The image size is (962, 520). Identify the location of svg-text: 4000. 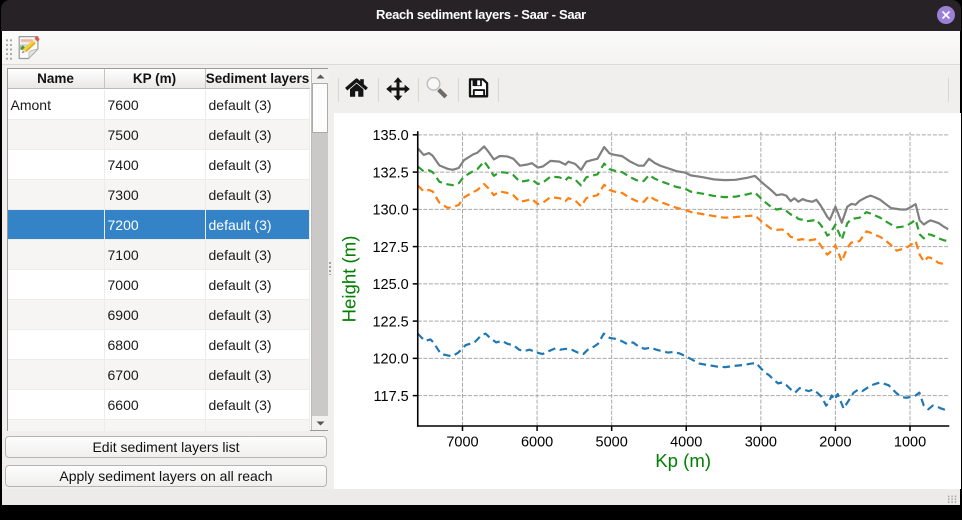
(686, 443).